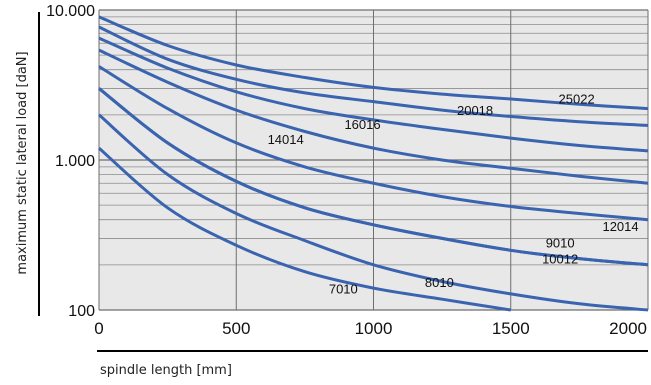 The width and height of the screenshot is (651, 385). I want to click on series-label-7010: 7010, so click(343, 288).